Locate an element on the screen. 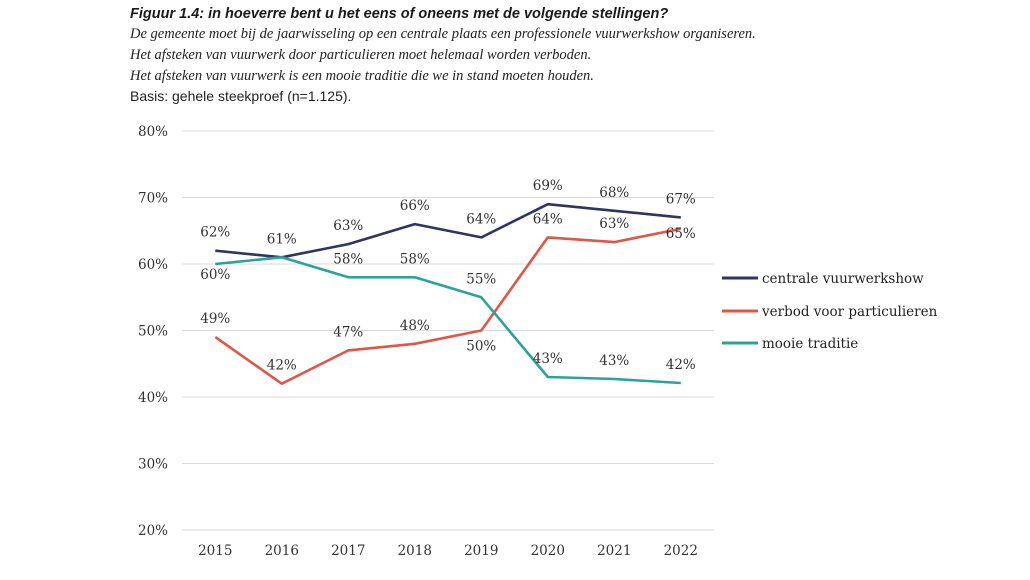  y-tick-label: 40% is located at coordinates (153, 398).